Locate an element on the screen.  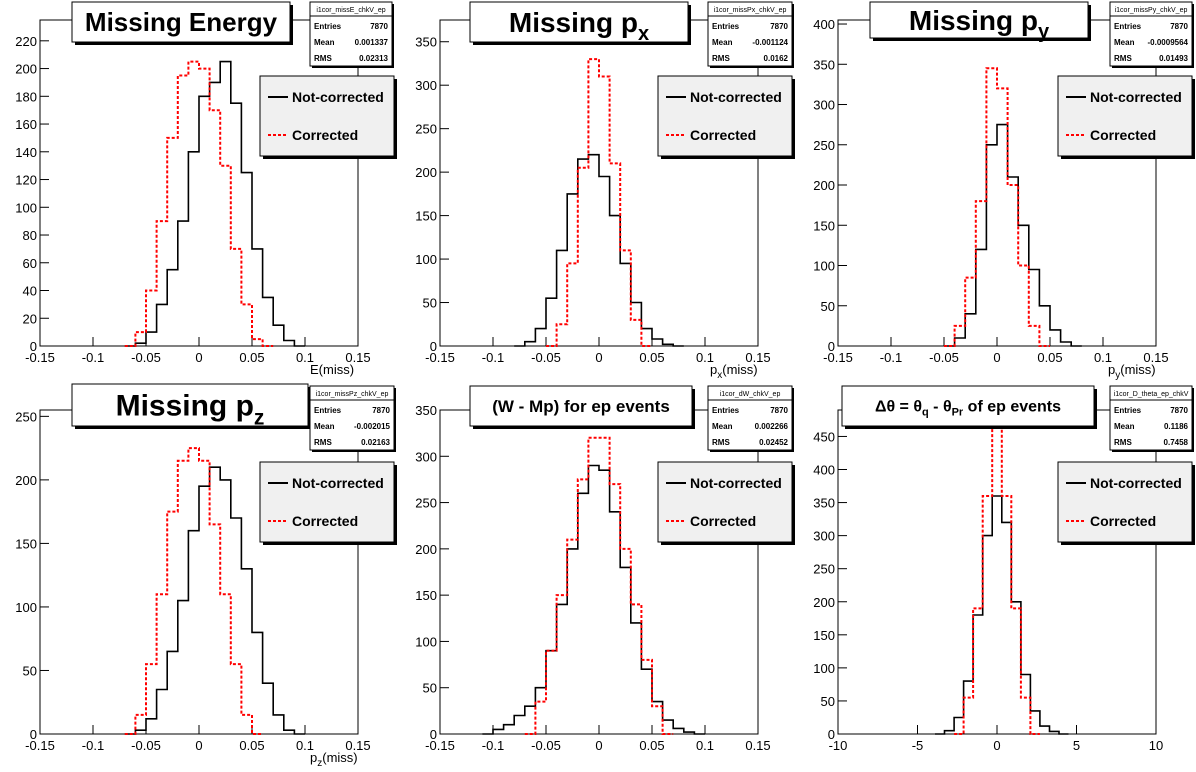
y-tick-label: 450 is located at coordinates (824, 436).